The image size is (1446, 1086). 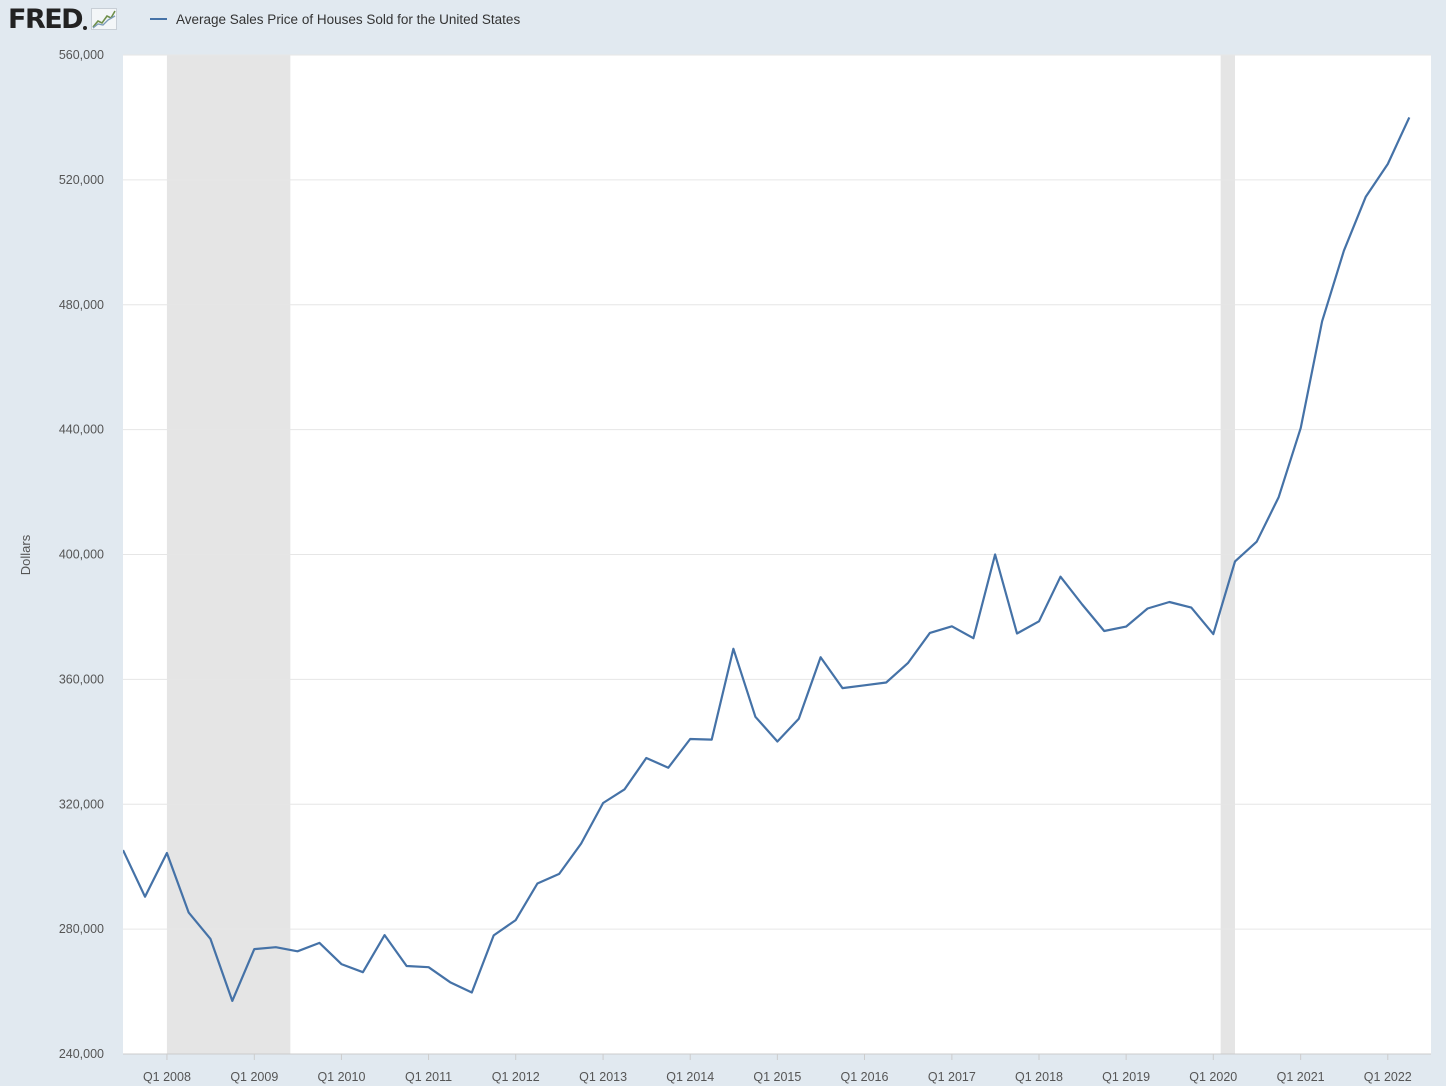 I want to click on x-tick-label: Q1 2012, so click(x=516, y=1077).